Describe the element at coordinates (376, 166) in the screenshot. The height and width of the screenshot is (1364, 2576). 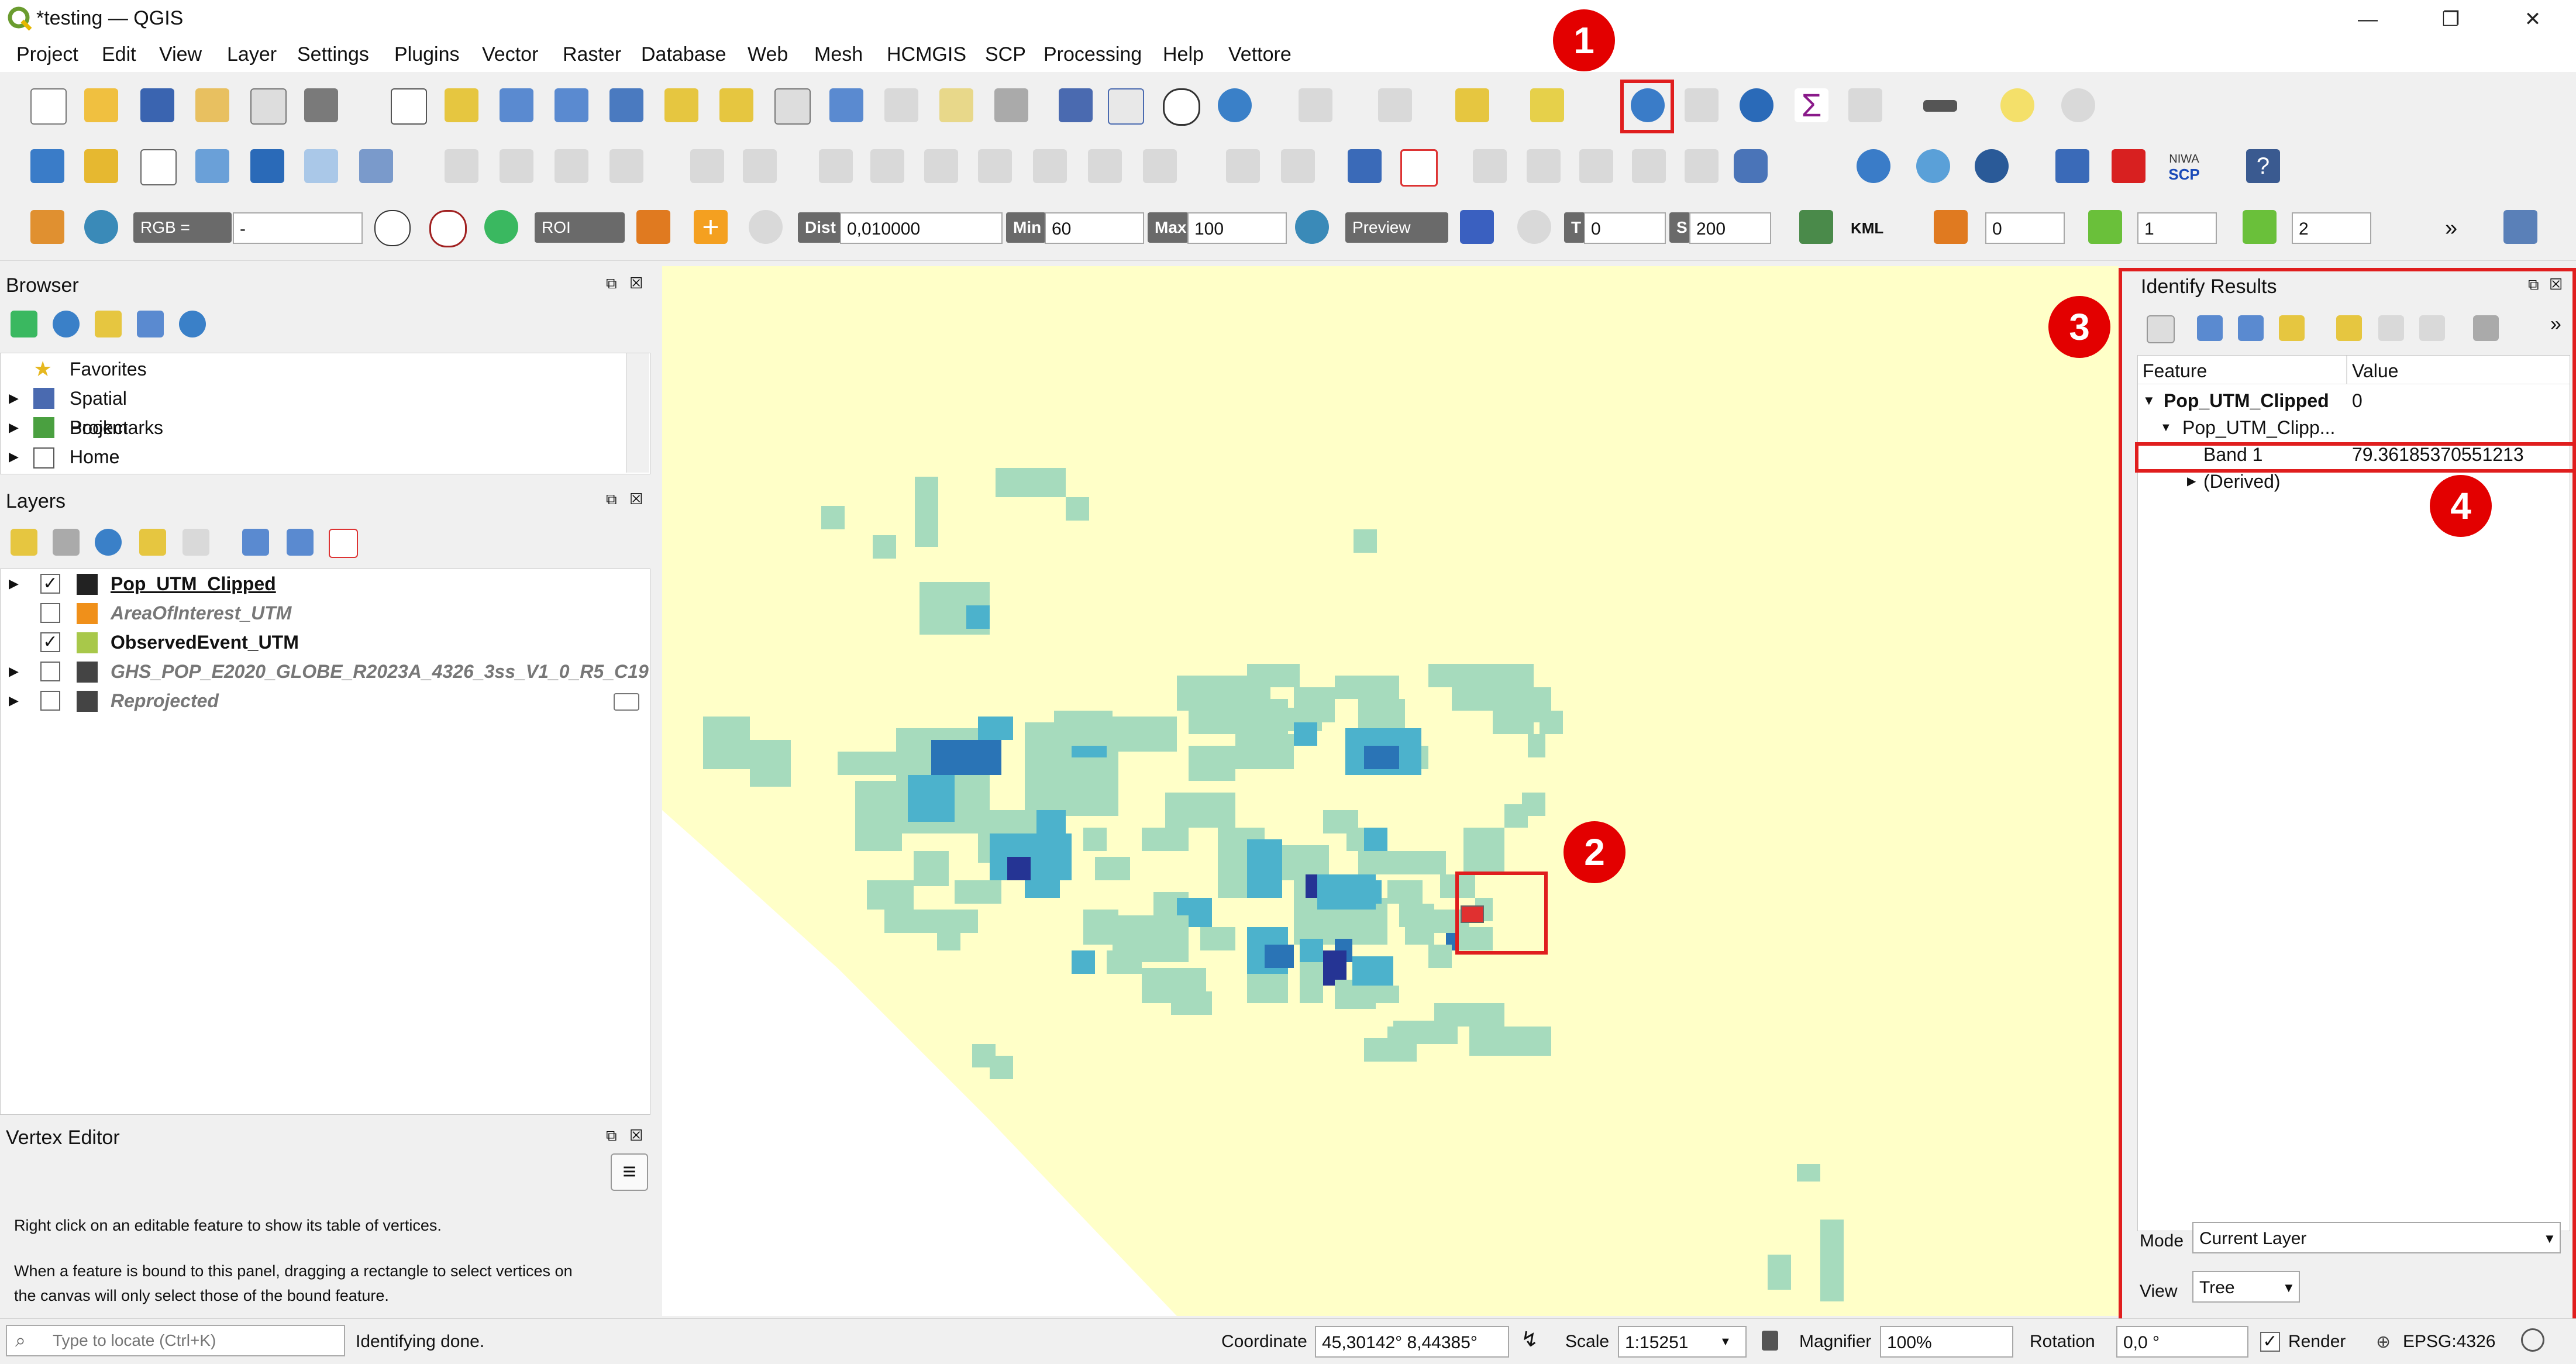
I see `add-spatialite-icon` at that location.